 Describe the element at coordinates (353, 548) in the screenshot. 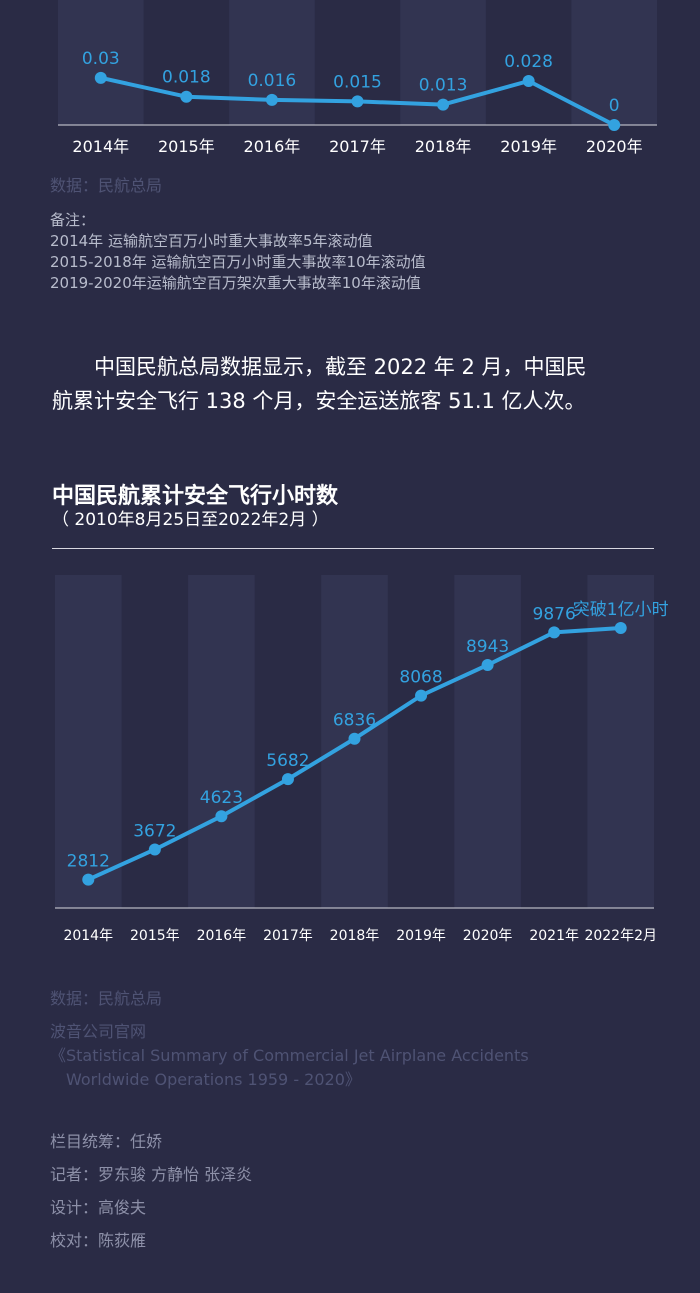

I see `title-divider` at that location.